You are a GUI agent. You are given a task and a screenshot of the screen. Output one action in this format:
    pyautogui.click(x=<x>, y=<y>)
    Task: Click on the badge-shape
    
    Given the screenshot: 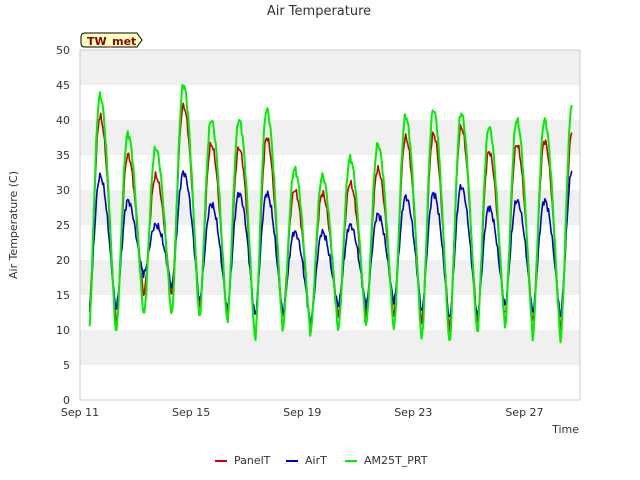 What is the action you would take?
    pyautogui.click(x=111, y=40)
    